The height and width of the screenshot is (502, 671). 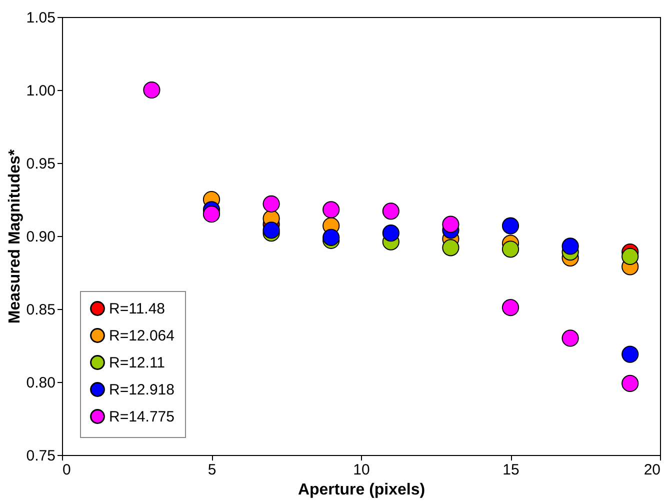 I want to click on y-tick-label: 0.80, so click(x=41, y=383).